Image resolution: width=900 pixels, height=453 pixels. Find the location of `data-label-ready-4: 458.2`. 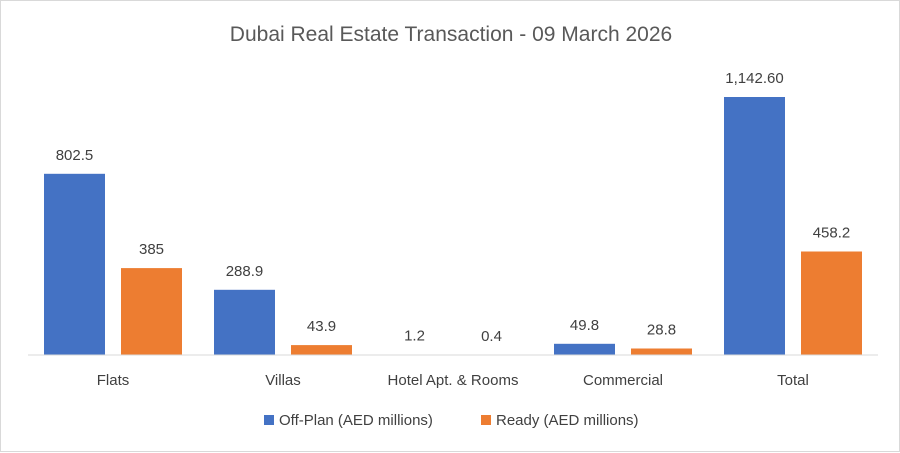

data-label-ready-4: 458.2 is located at coordinates (832, 233).